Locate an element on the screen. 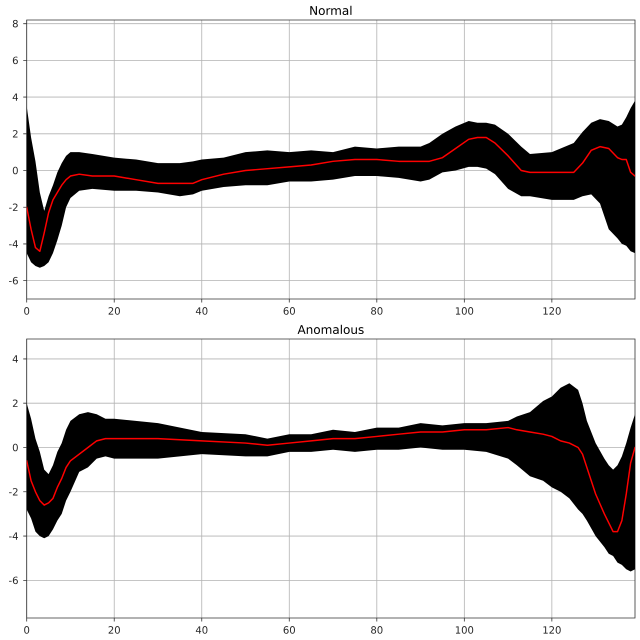 The image size is (640, 640). y-tick-label: 6 is located at coordinates (15, 60).